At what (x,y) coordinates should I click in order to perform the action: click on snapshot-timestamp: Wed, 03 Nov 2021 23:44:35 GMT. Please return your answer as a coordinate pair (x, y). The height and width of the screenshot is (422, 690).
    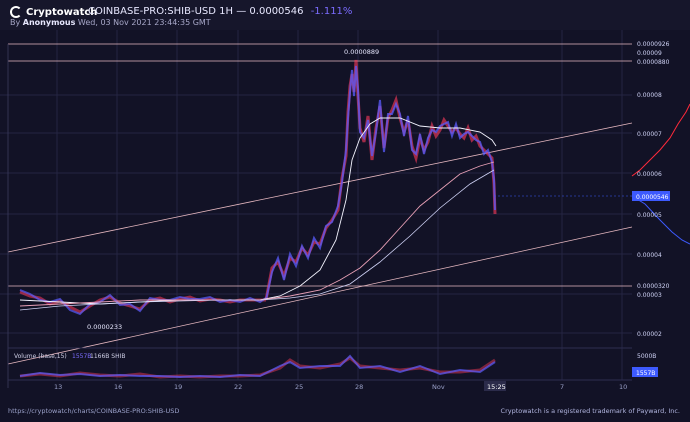
    Looking at the image, I should click on (144, 22).